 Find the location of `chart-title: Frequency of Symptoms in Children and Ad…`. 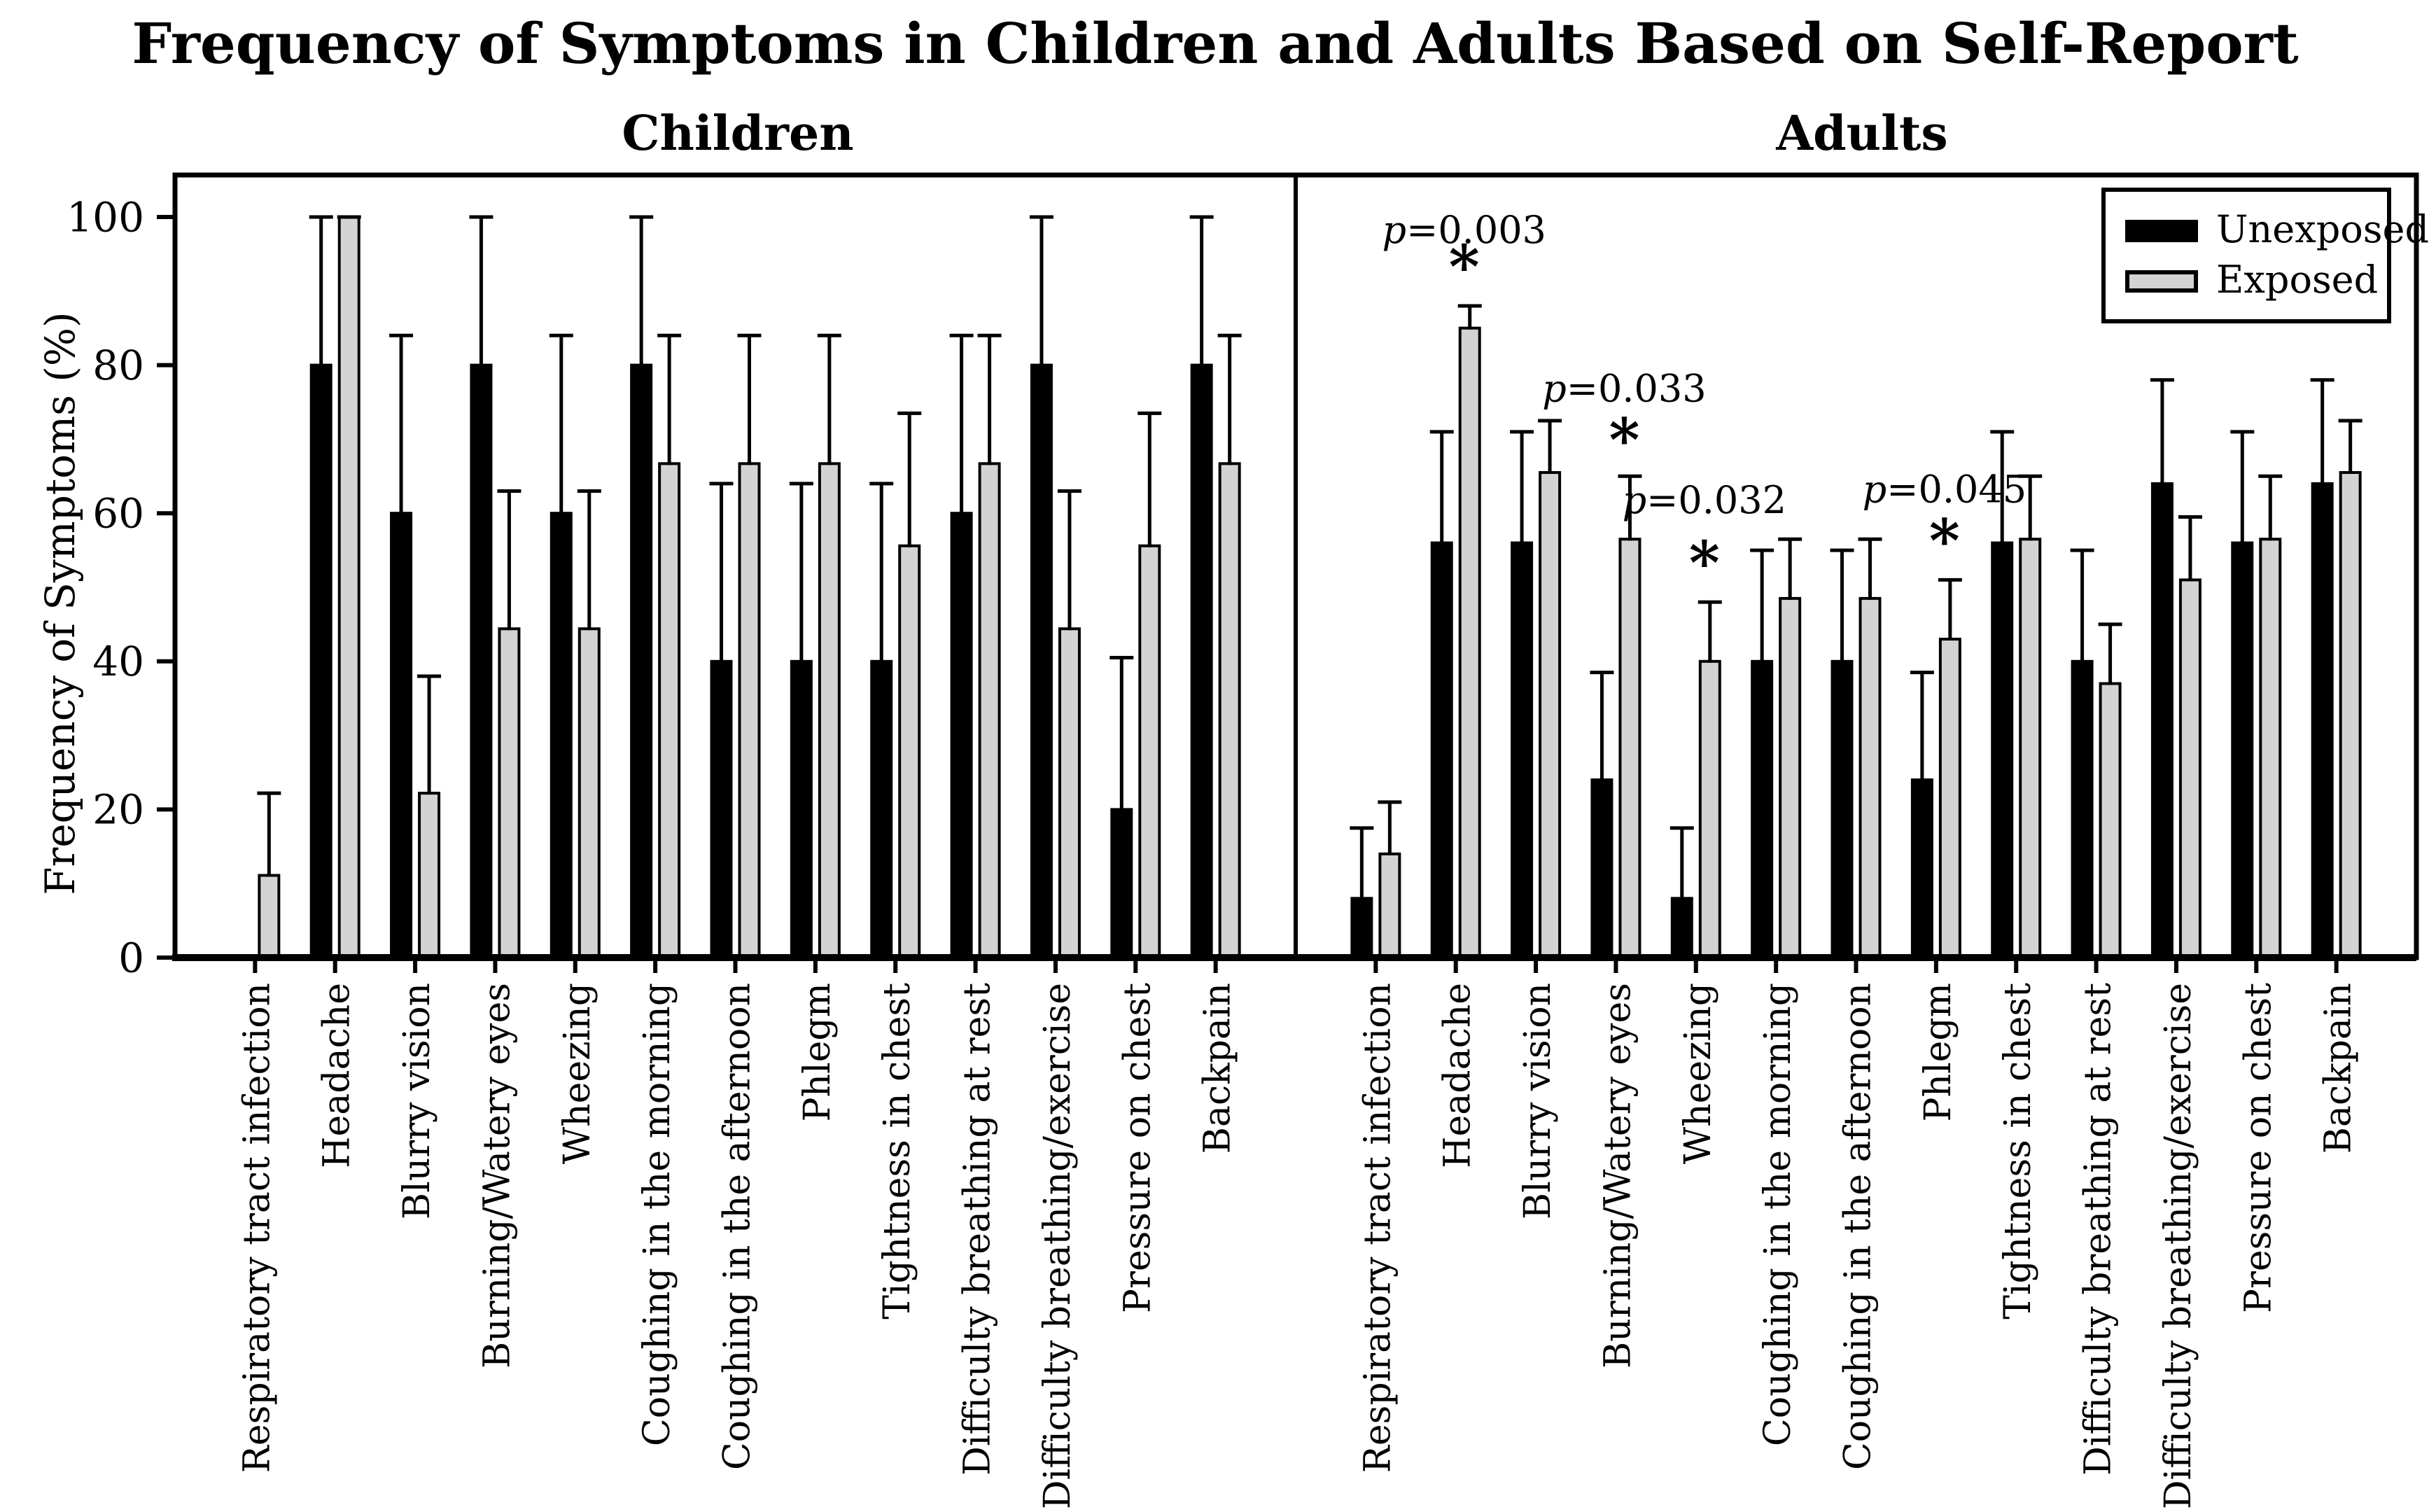

chart-title: Frequency of Symptoms in Children and Ad… is located at coordinates (1215, 44).